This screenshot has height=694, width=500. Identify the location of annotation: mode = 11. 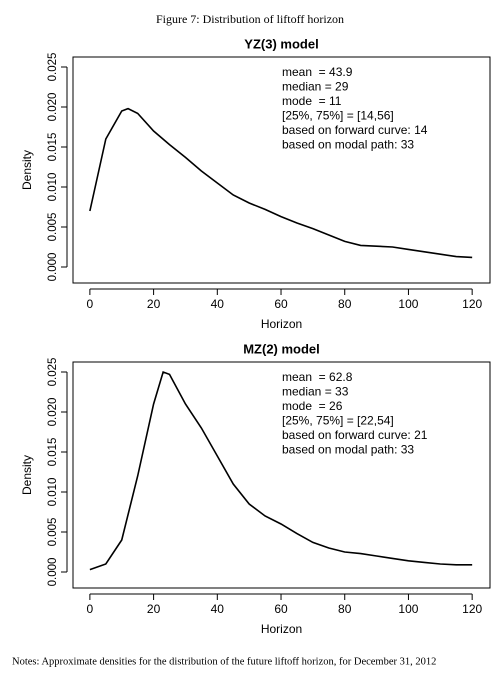
(312, 101).